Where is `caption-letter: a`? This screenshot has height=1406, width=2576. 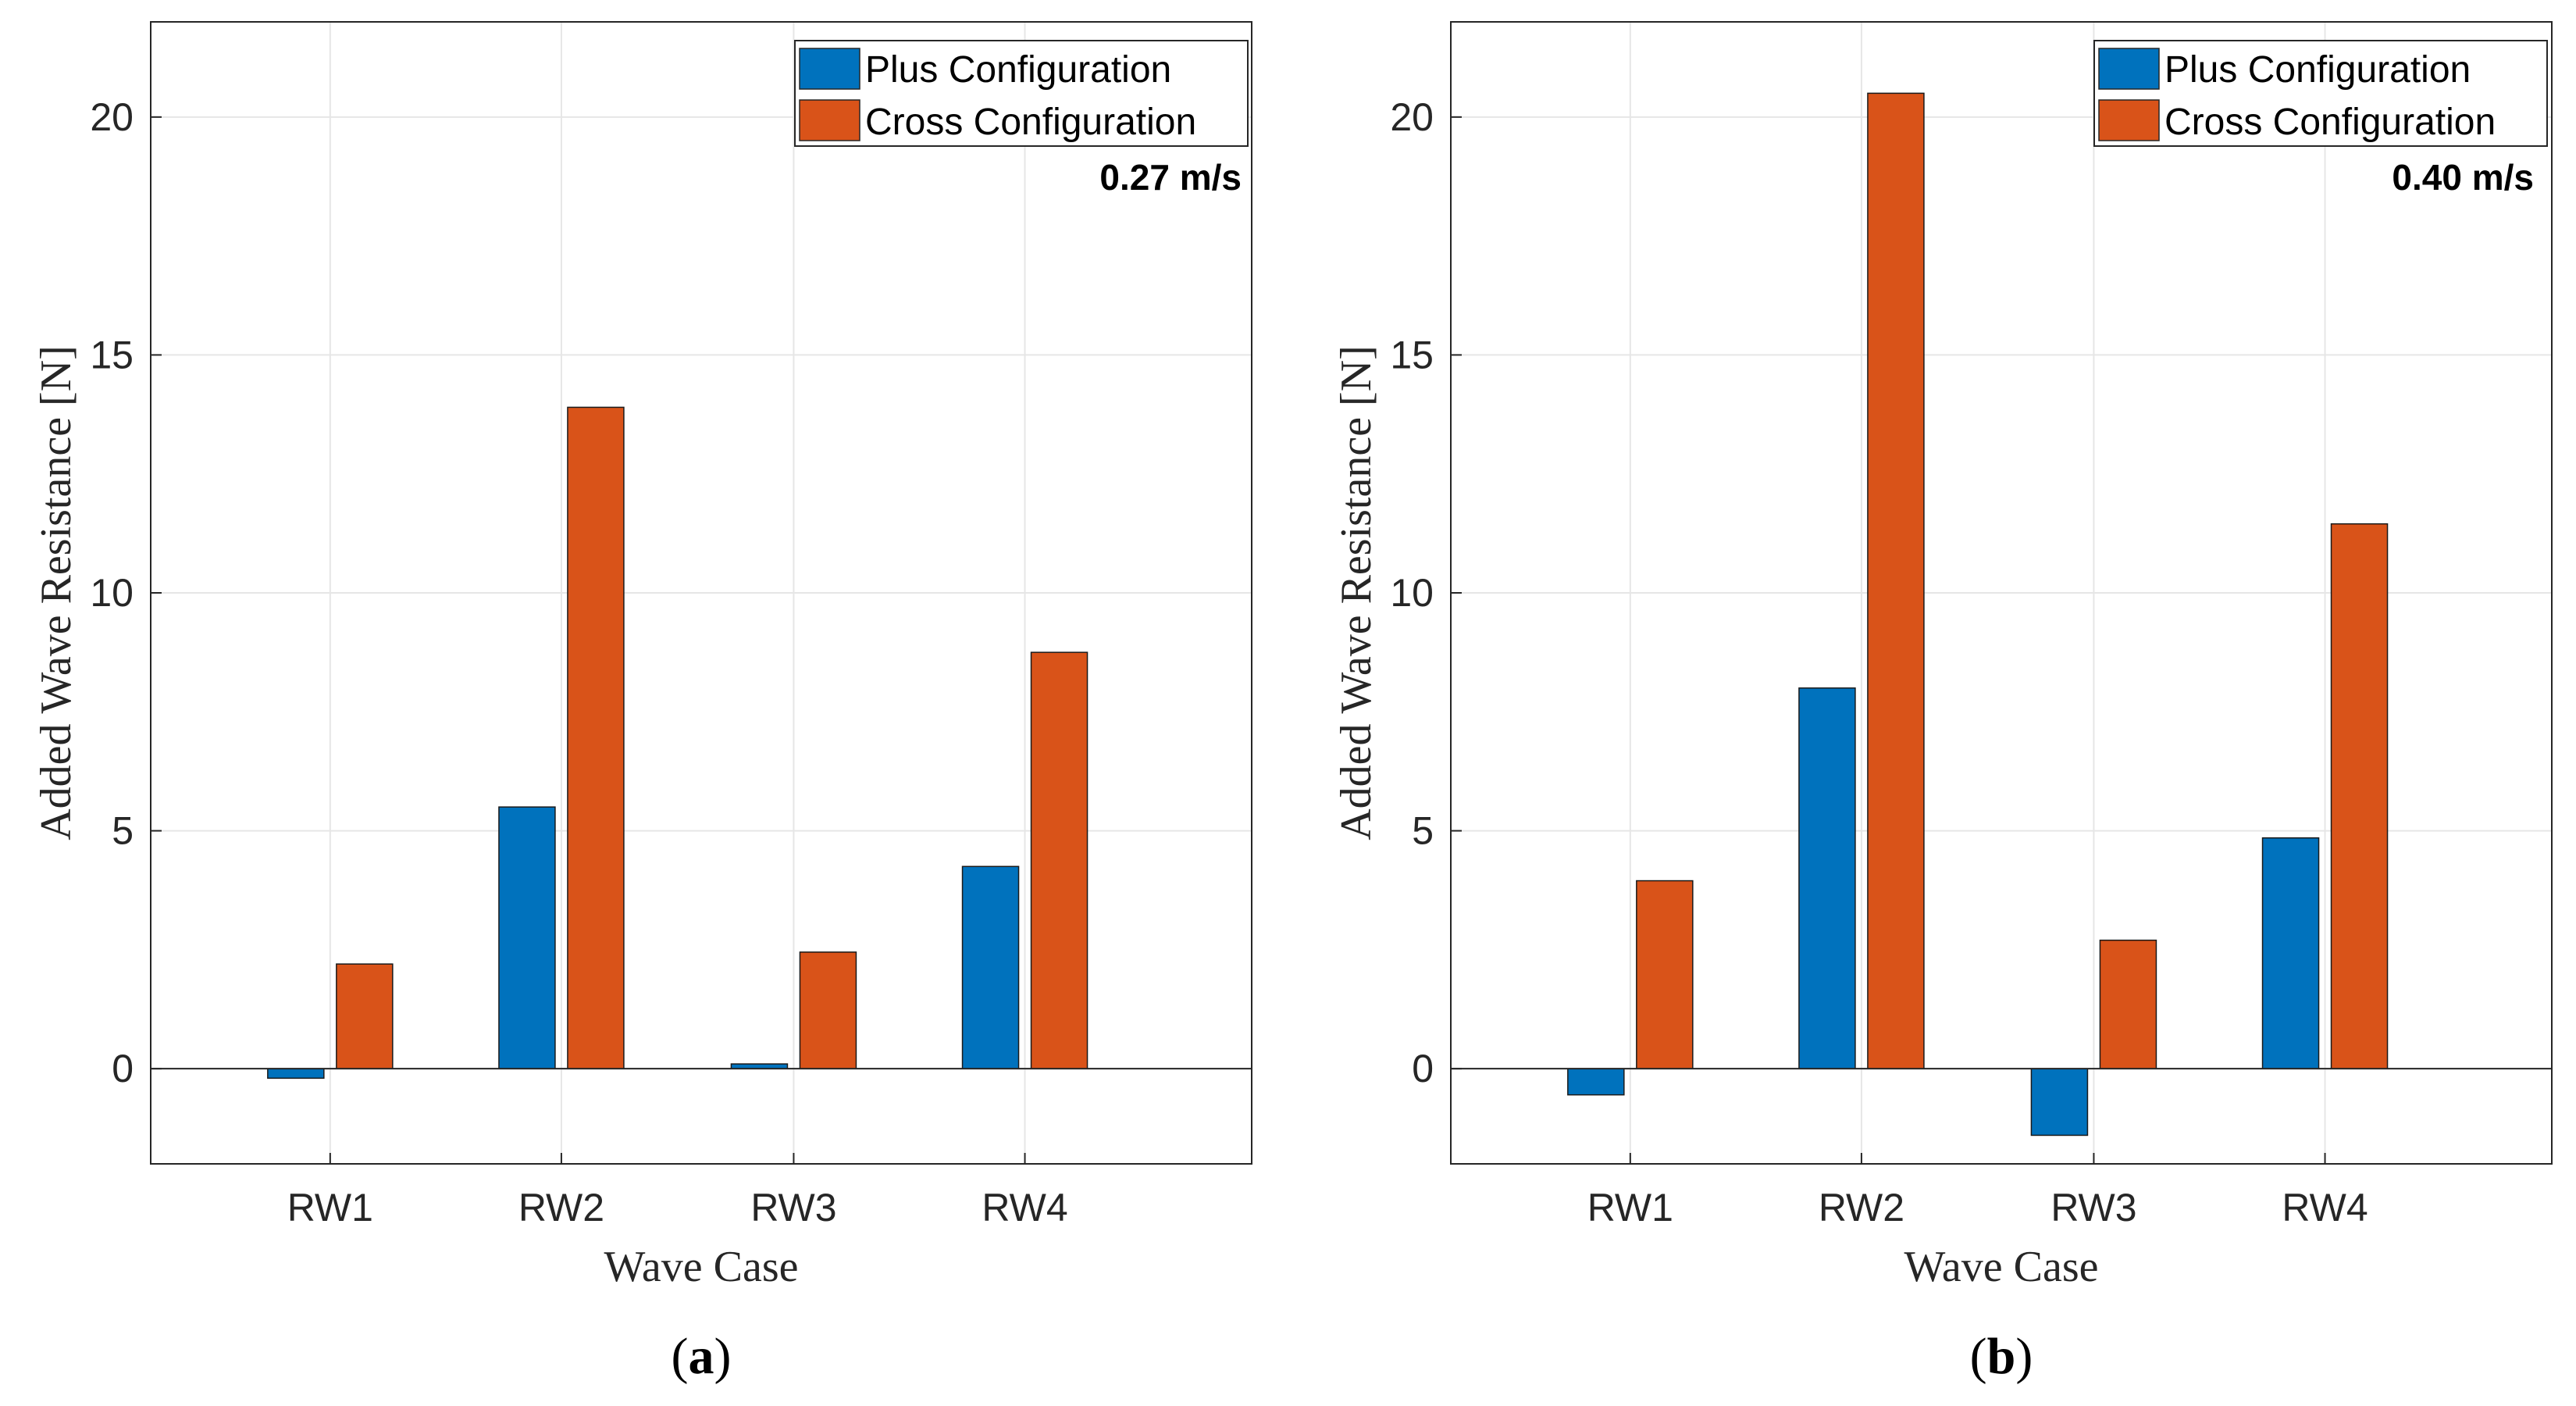 caption-letter: a is located at coordinates (701, 1356).